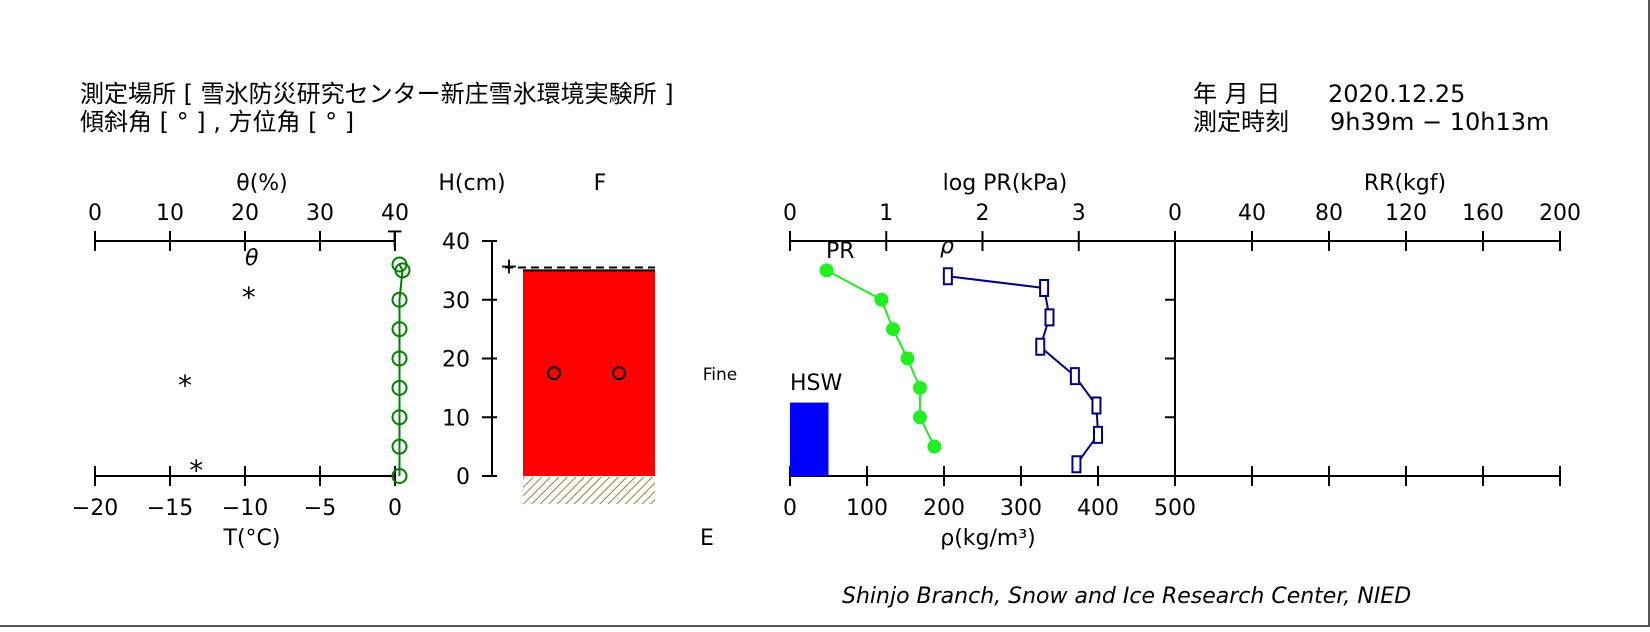 Image resolution: width=1650 pixels, height=632 pixels. What do you see at coordinates (983, 213) in the screenshot?
I see `pr-tick-label: 2` at bounding box center [983, 213].